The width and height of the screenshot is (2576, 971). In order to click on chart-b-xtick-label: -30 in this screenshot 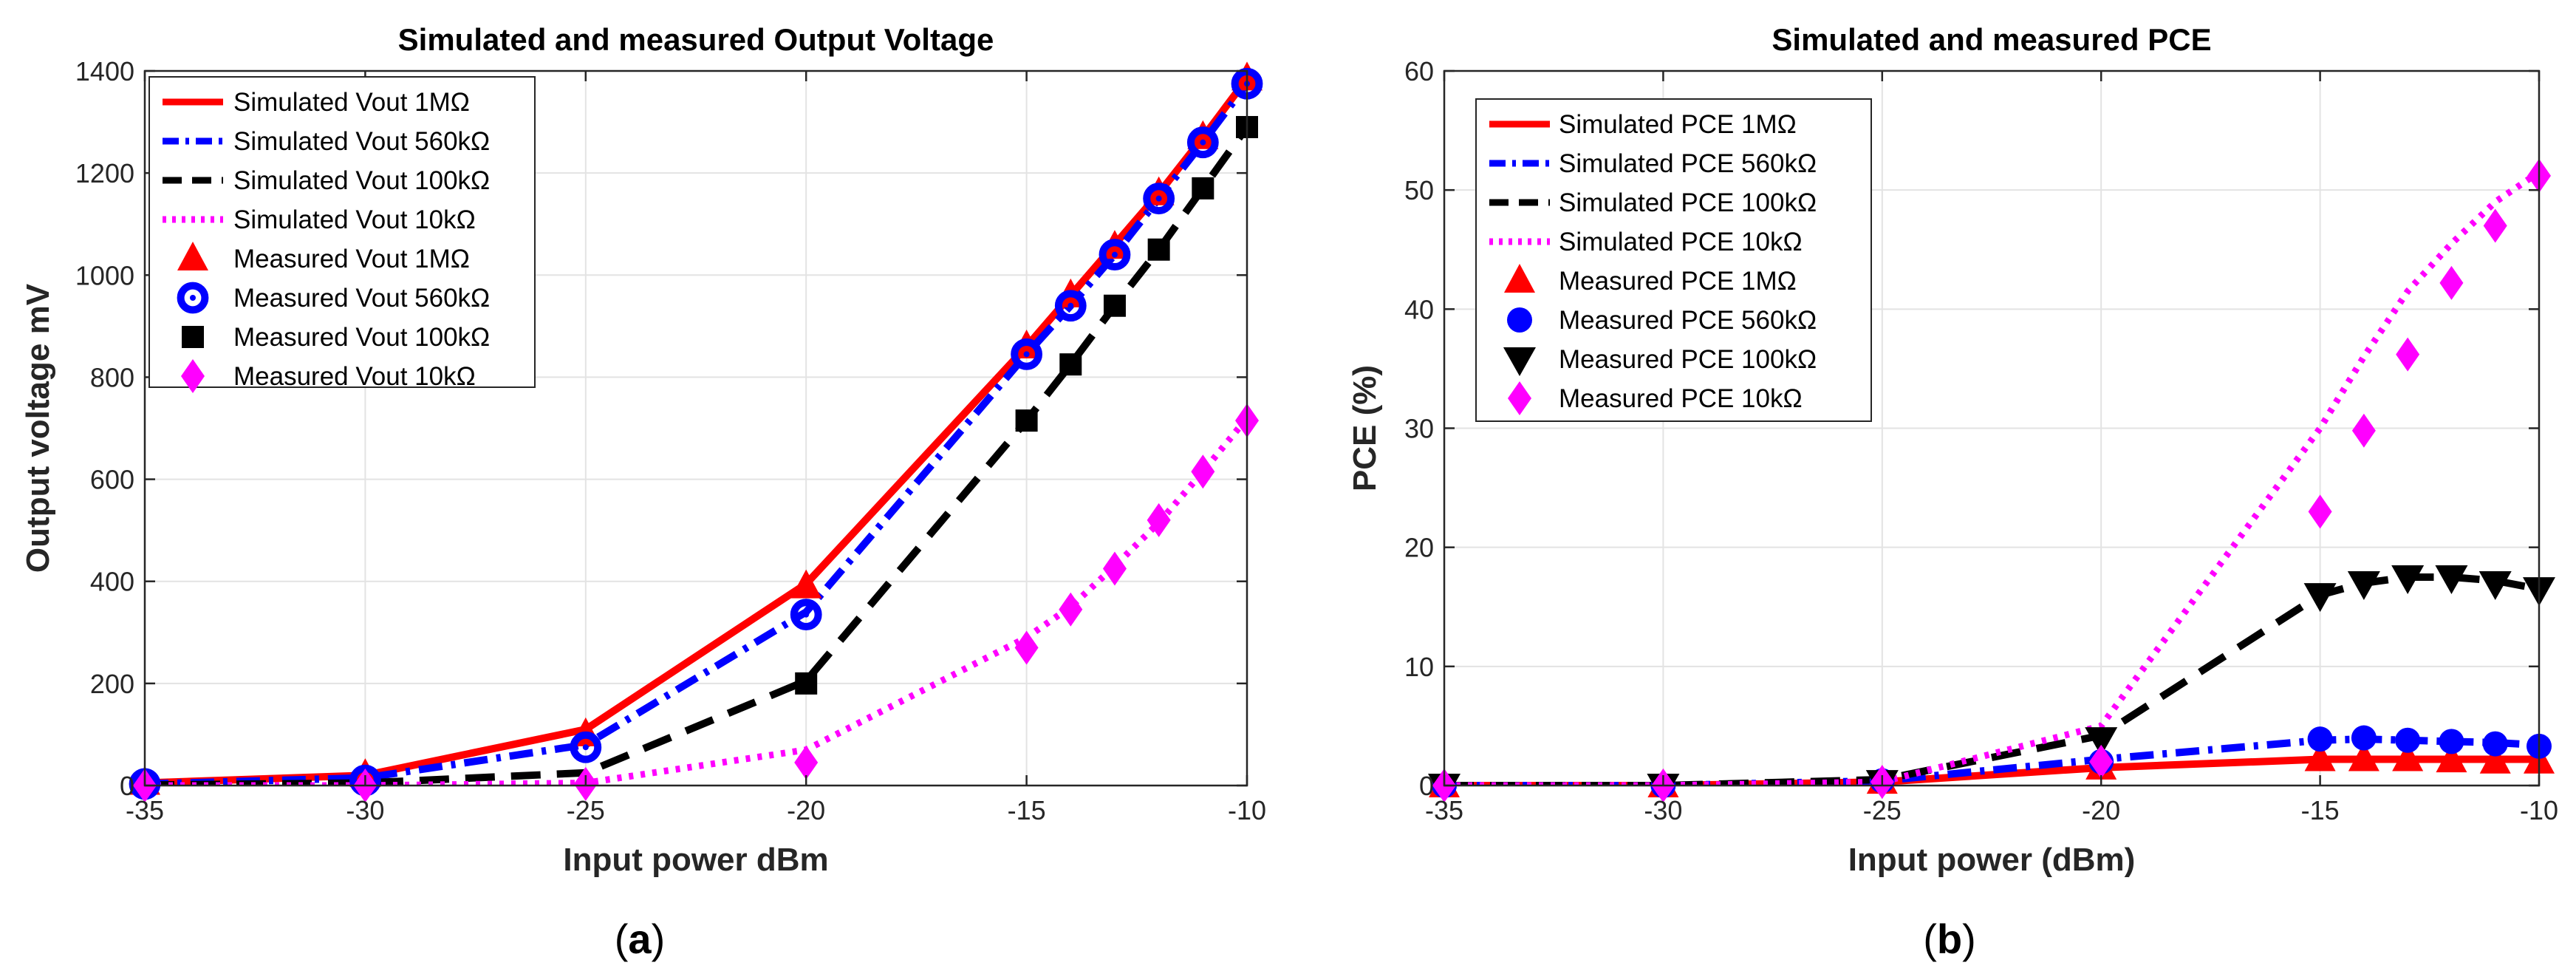, I will do `click(1663, 810)`.